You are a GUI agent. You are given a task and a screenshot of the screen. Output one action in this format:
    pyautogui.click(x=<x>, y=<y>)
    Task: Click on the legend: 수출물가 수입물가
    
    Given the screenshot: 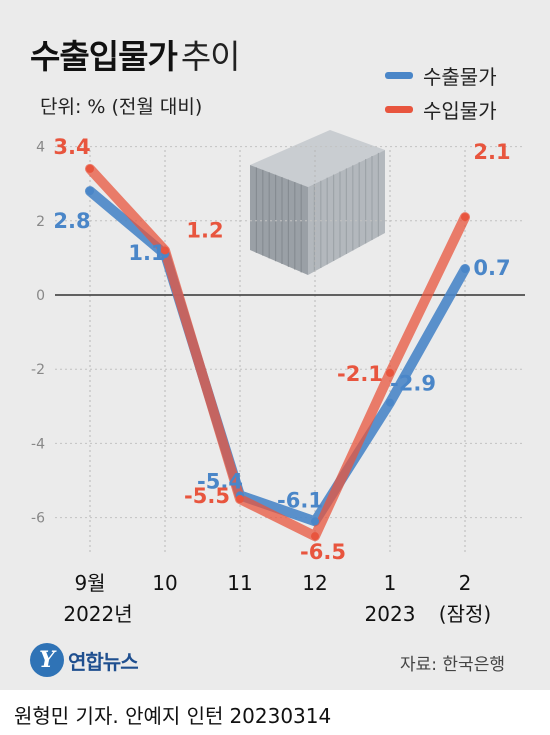 What is the action you would take?
    pyautogui.click(x=441, y=92)
    